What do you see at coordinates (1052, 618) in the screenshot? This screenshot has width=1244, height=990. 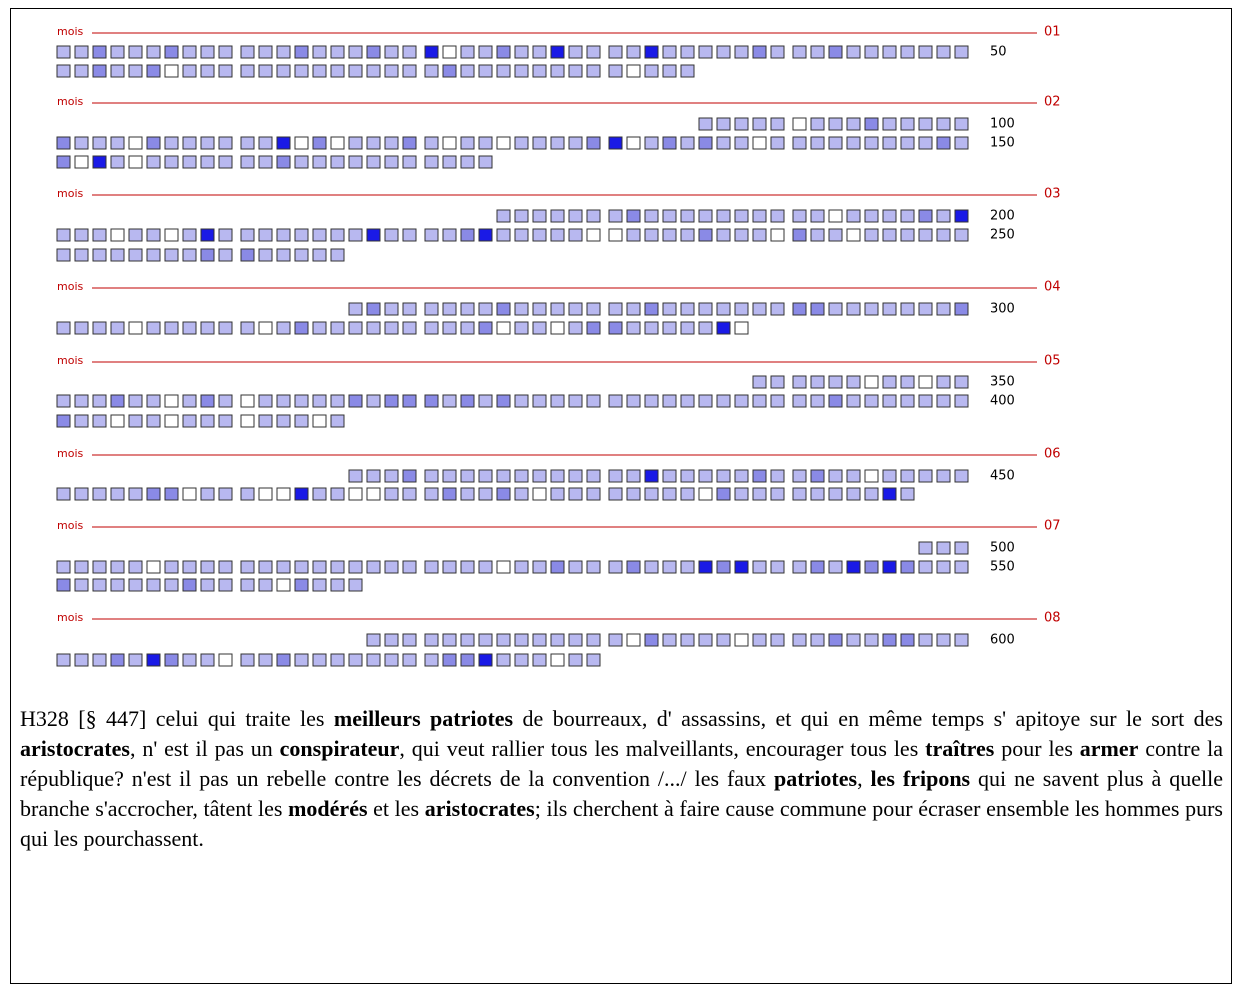 I see `month-number: 08` at bounding box center [1052, 618].